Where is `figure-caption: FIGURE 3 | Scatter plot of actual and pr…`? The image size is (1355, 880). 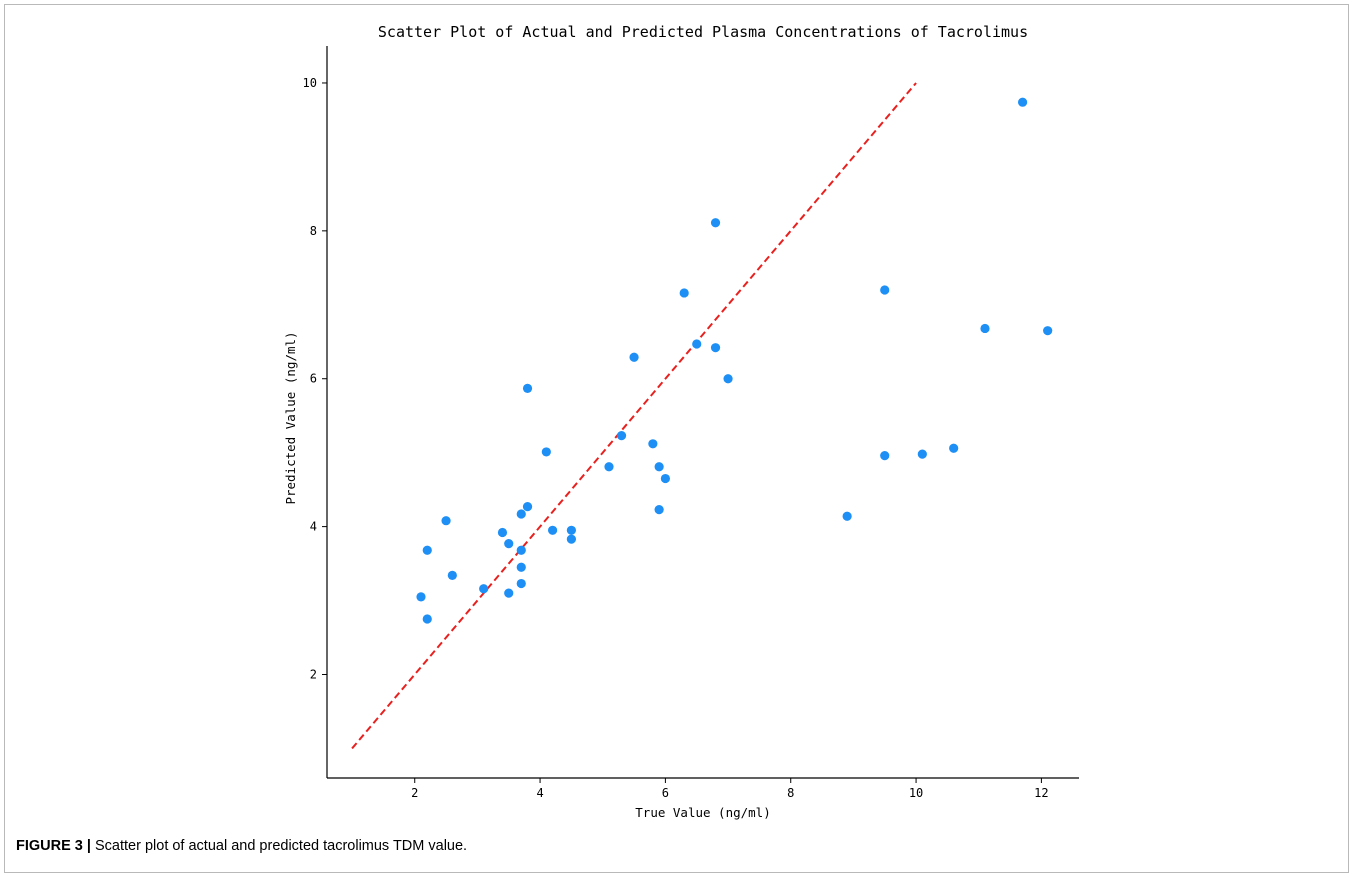
figure-caption: FIGURE 3 | Scatter plot of actual and pr… is located at coordinates (676, 846).